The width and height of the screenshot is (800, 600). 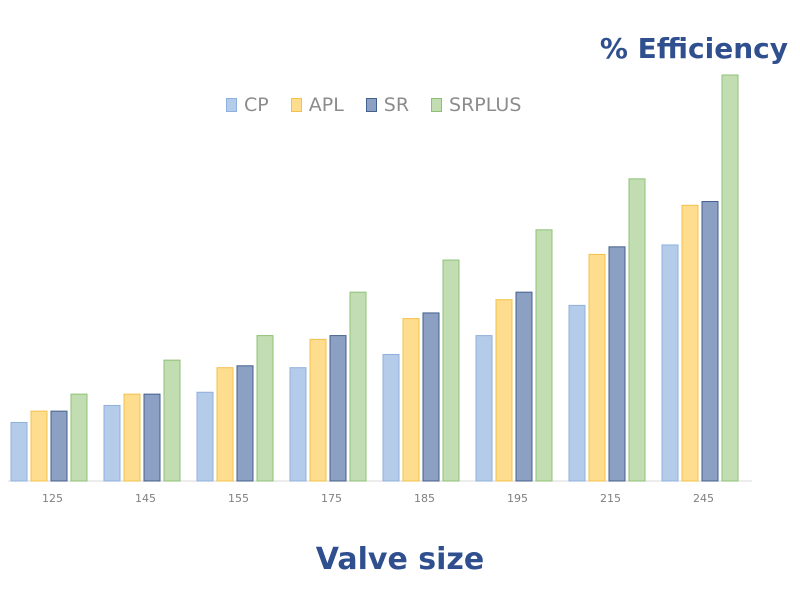 I want to click on x-tick-label: 125, so click(x=52, y=498).